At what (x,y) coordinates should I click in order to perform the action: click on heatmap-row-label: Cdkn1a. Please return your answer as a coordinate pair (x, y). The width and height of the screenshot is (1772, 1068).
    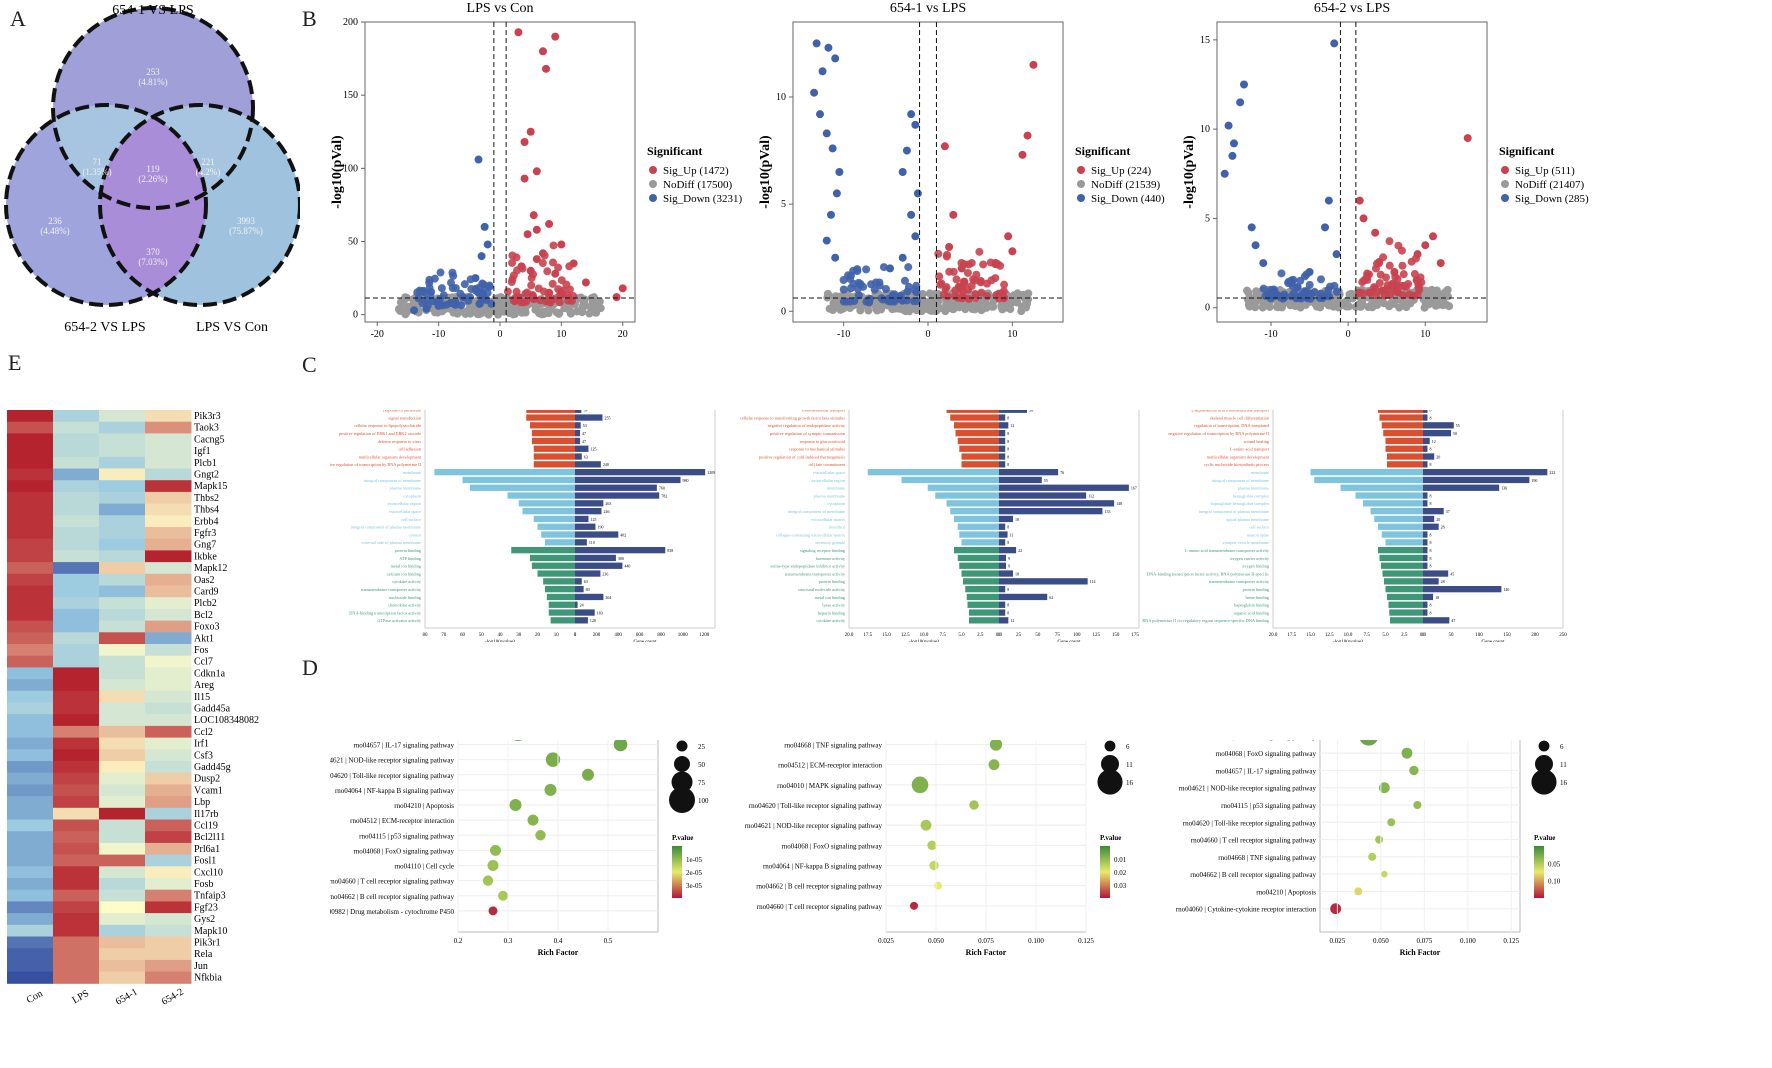
    Looking at the image, I should click on (210, 673).